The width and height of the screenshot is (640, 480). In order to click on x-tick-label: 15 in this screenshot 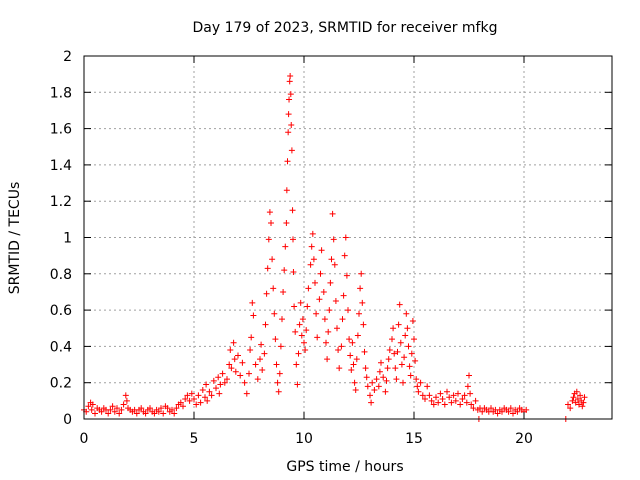, I will do `click(414, 439)`.